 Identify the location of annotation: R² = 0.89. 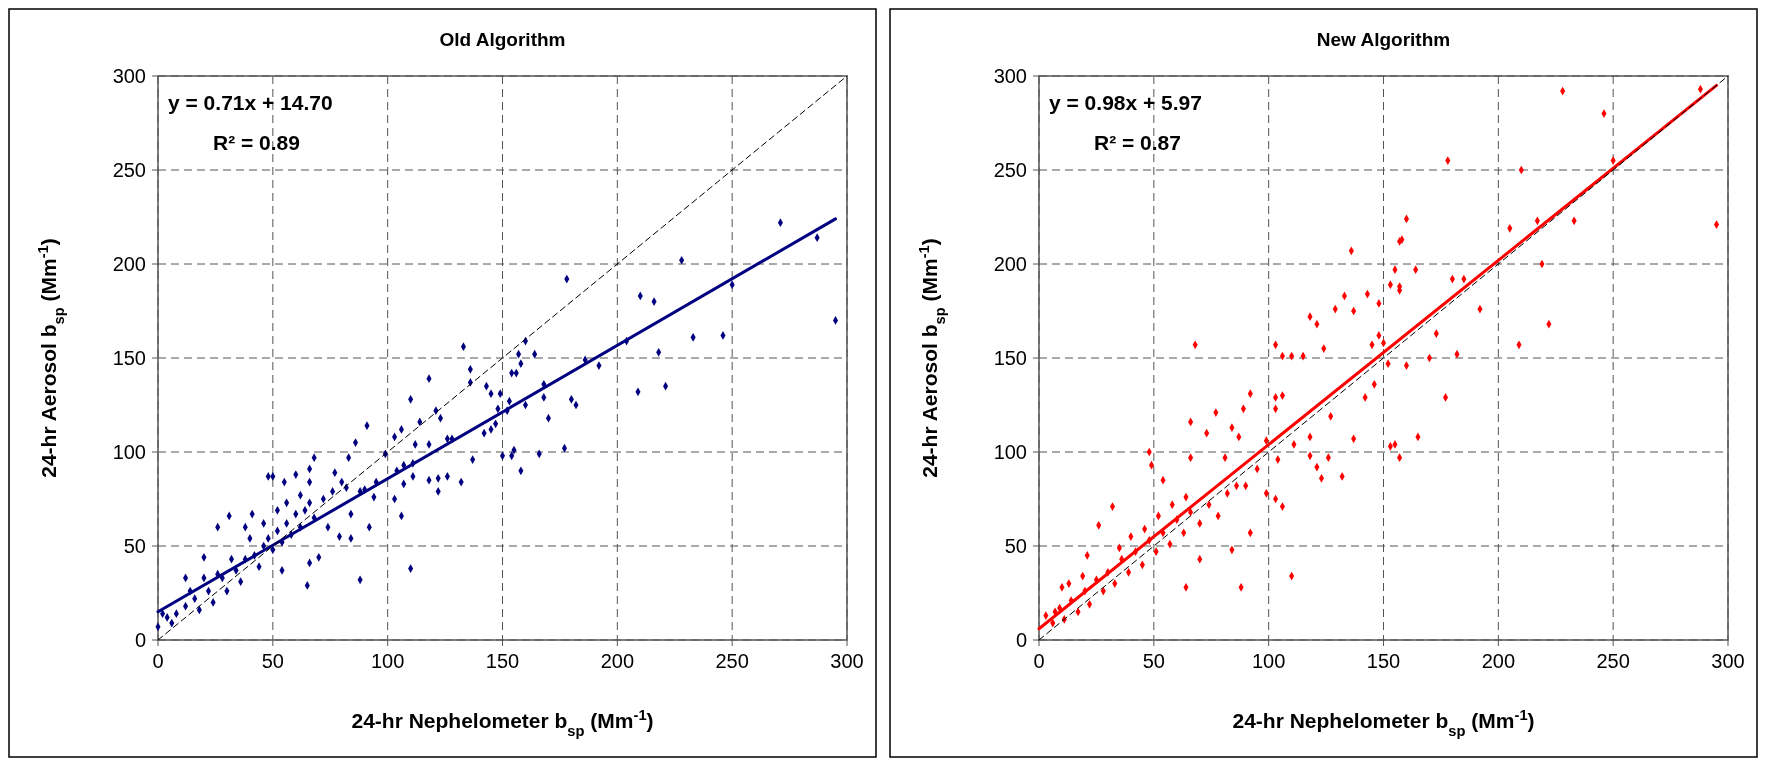
(256, 142).